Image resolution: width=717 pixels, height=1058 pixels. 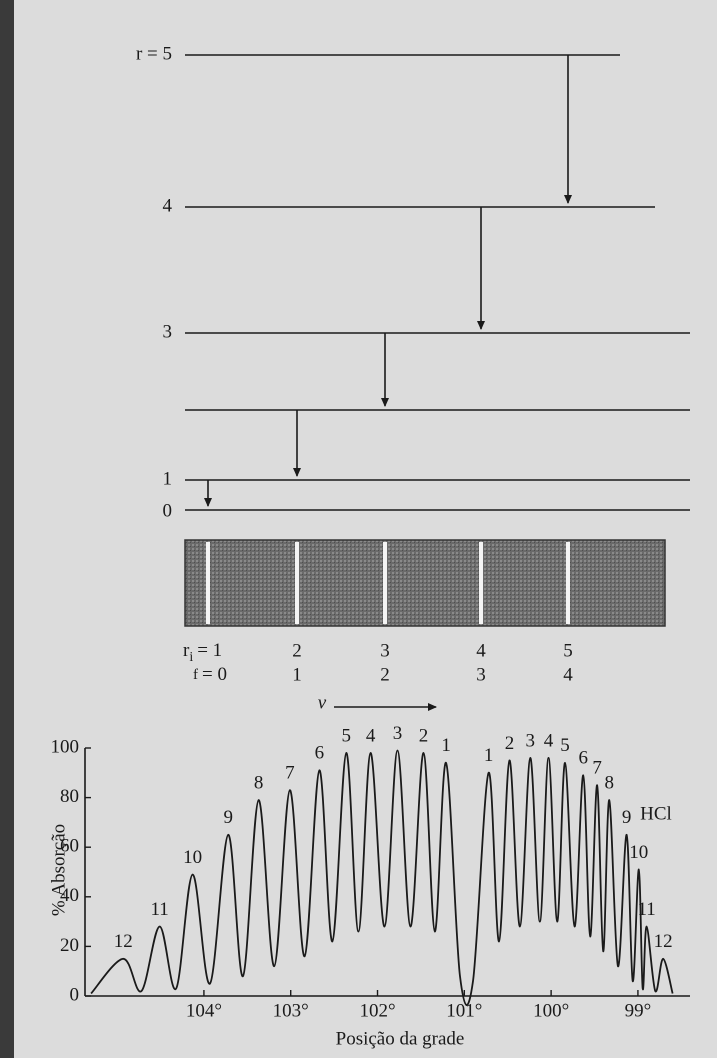 What do you see at coordinates (69, 945) in the screenshot?
I see `y-tick-label: 20` at bounding box center [69, 945].